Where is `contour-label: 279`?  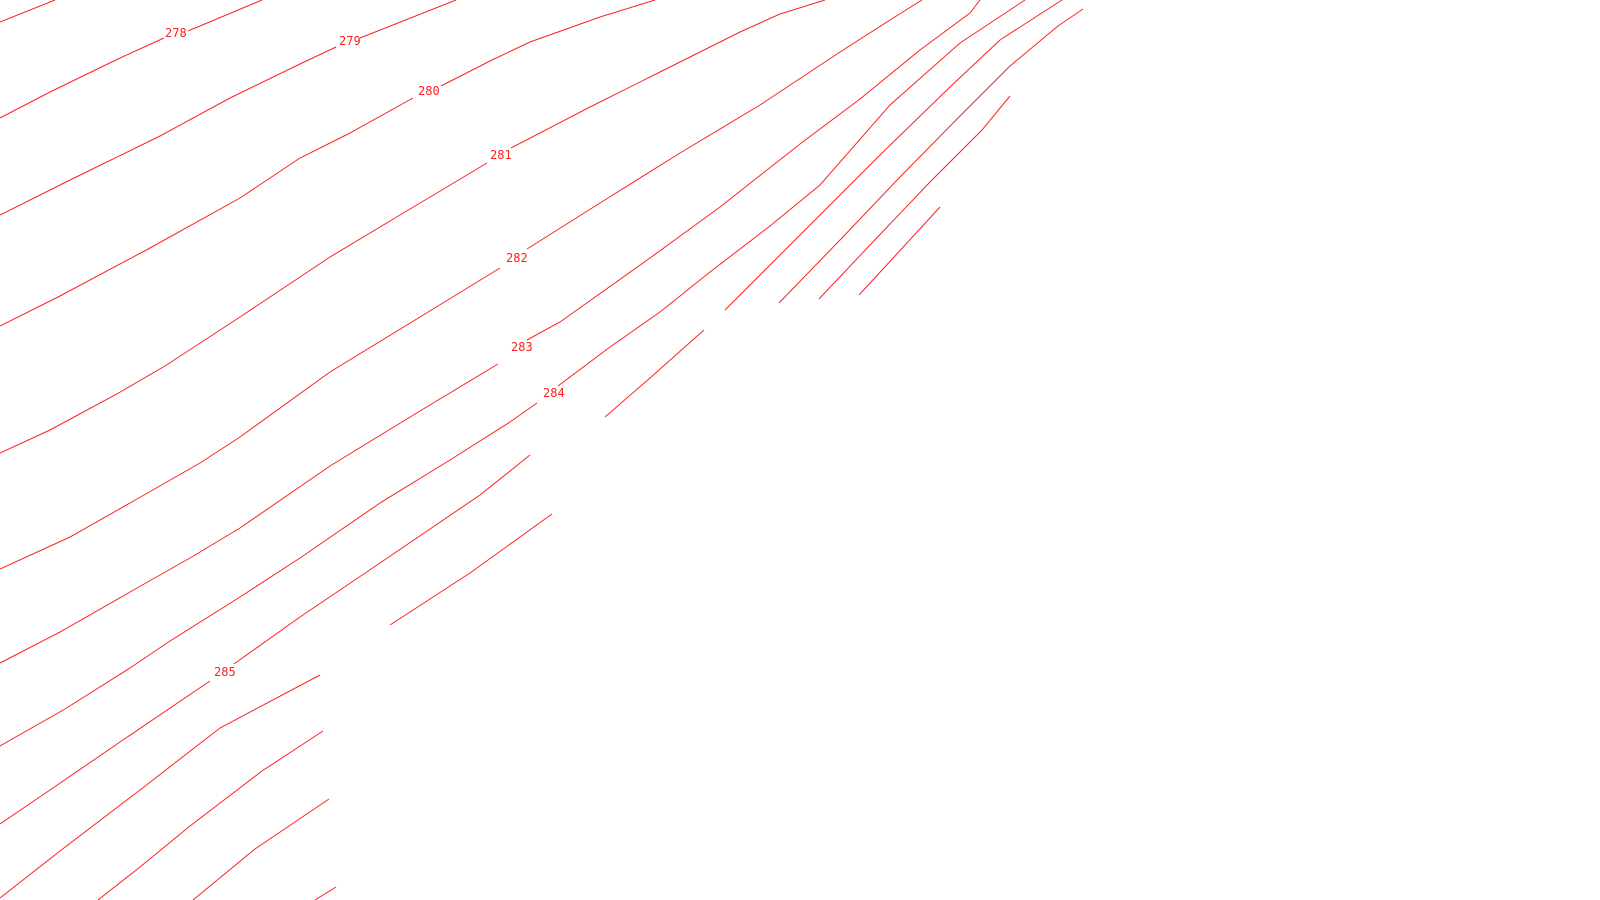 contour-label: 279 is located at coordinates (350, 41).